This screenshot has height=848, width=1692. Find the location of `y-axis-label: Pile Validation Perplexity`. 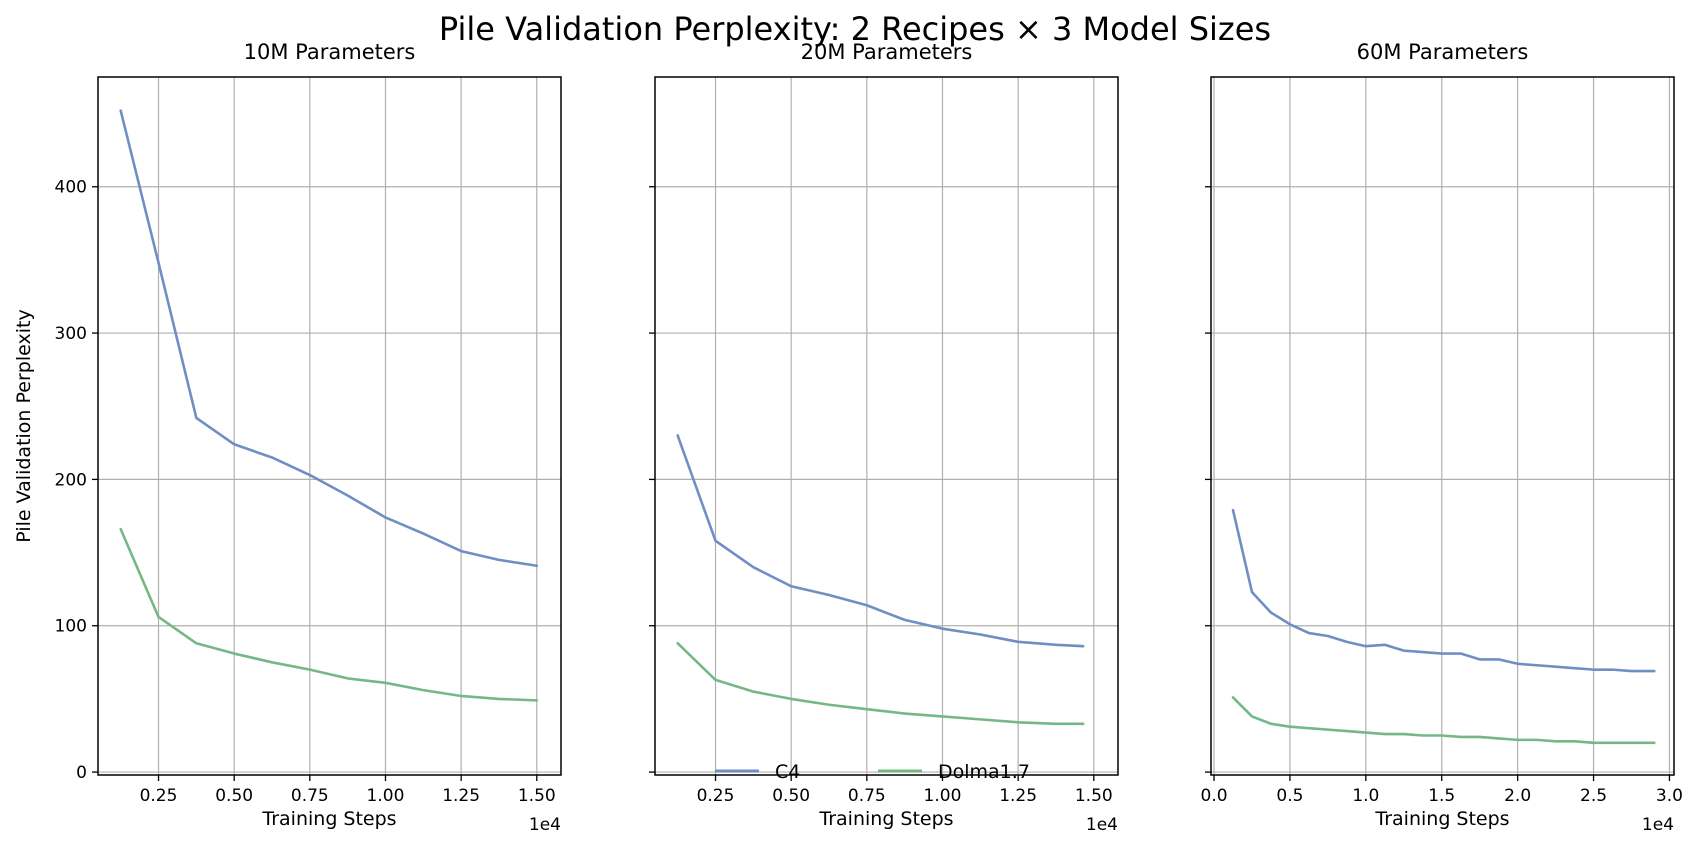

y-axis-label: Pile Validation Perplexity is located at coordinates (24, 425).